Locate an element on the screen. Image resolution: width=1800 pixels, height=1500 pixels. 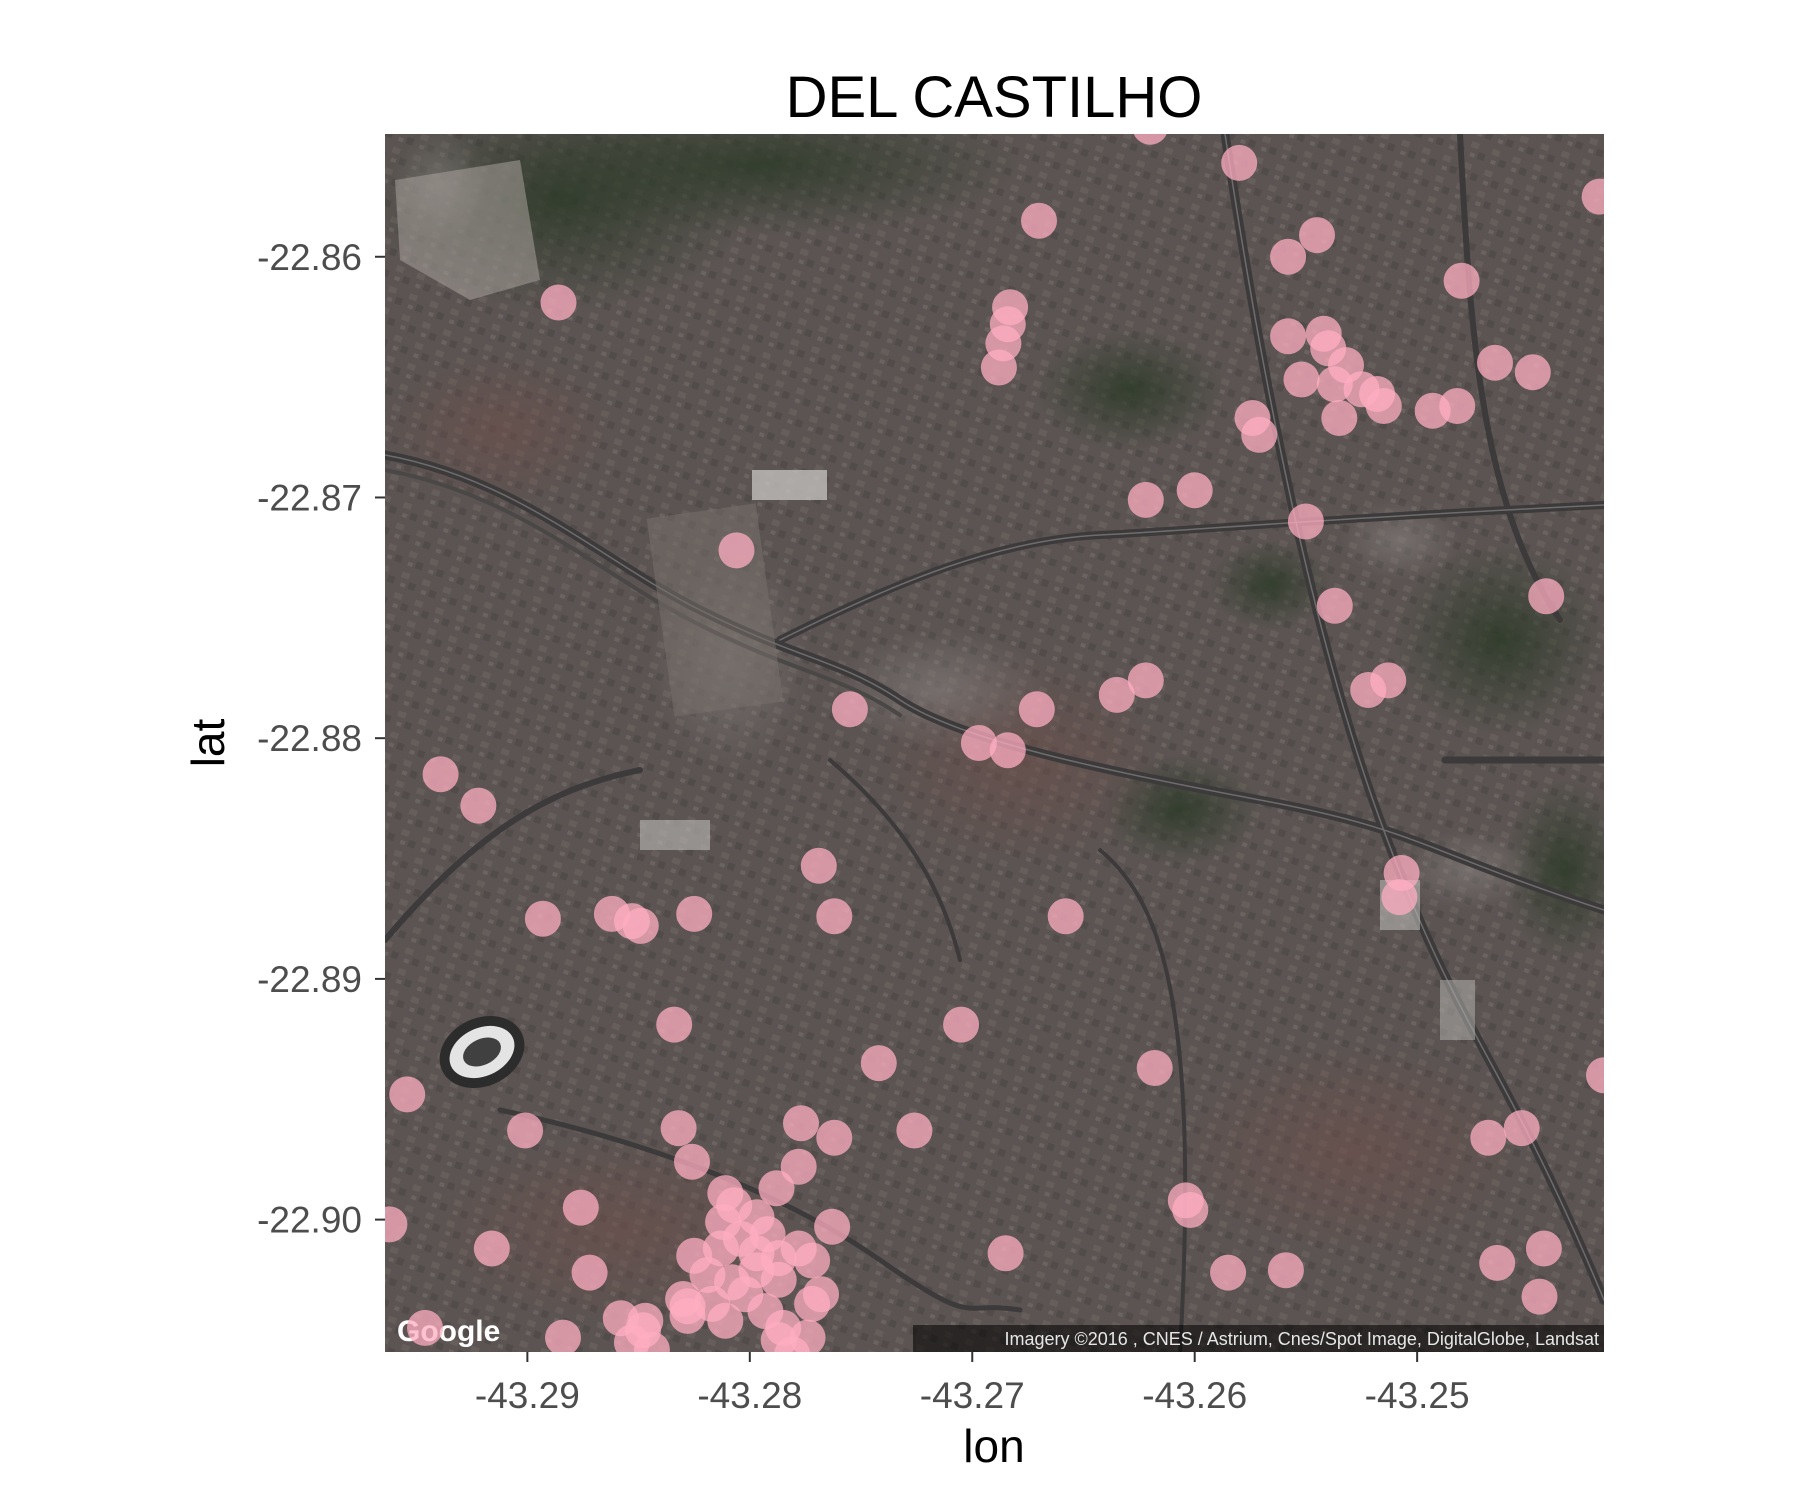
y-axis: -22.86 -22.87 -22.88 -22.89 -22.90 is located at coordinates (321, 739).